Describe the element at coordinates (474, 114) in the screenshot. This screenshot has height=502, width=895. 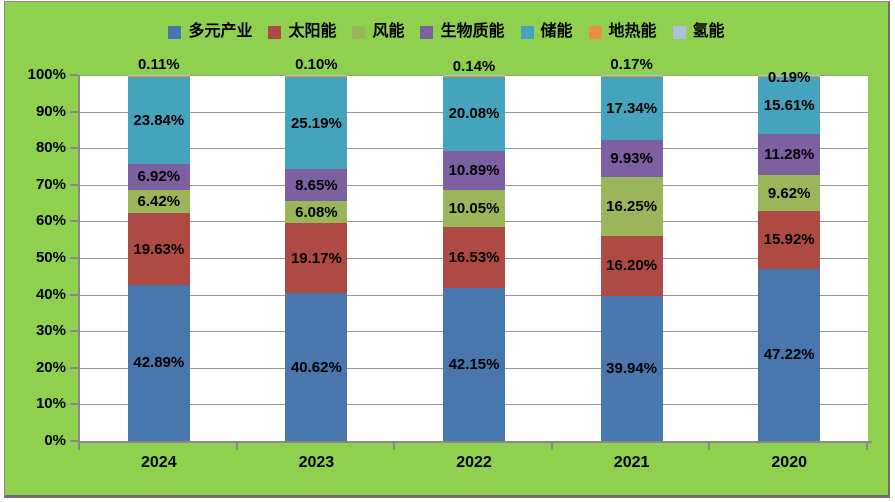
I see `bar-segment: 20.08%` at that location.